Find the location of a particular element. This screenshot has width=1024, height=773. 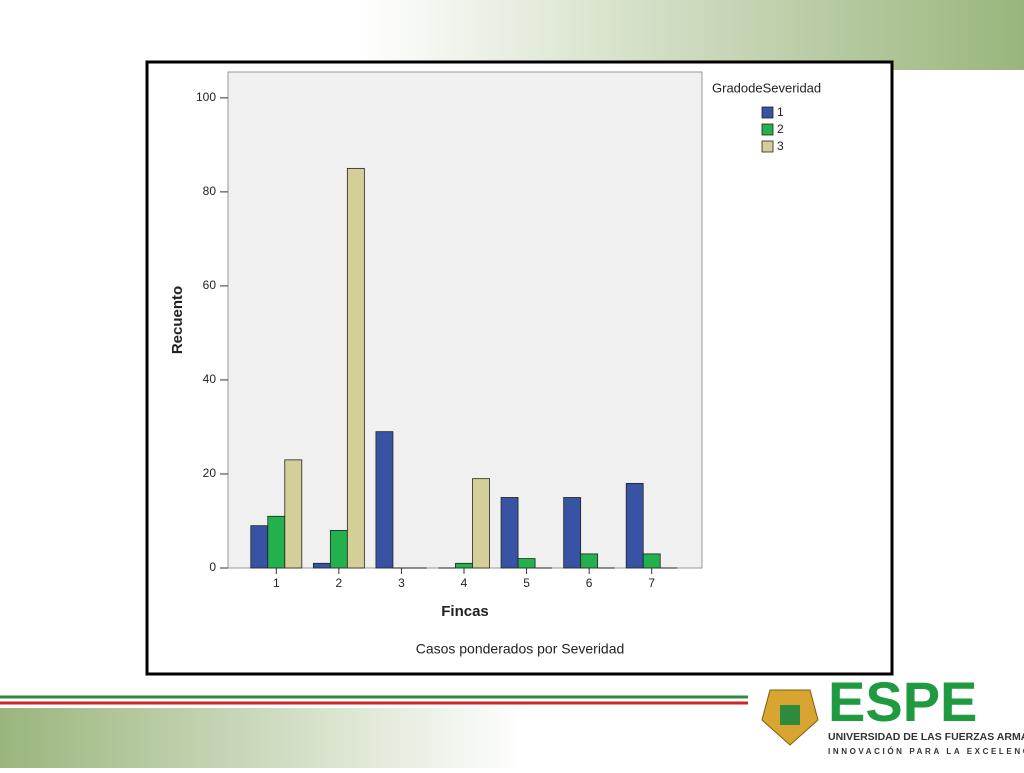

x-tick-label: 2 is located at coordinates (339, 583).